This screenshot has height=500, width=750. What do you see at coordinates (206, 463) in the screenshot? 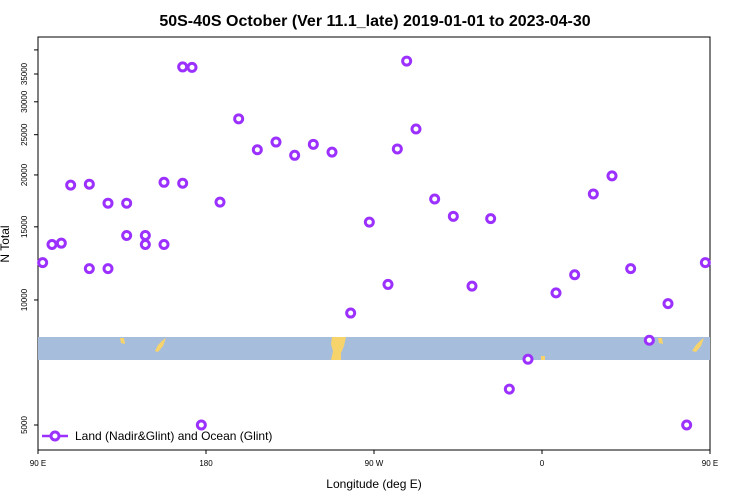
I see `x-tick-label: 180` at bounding box center [206, 463].